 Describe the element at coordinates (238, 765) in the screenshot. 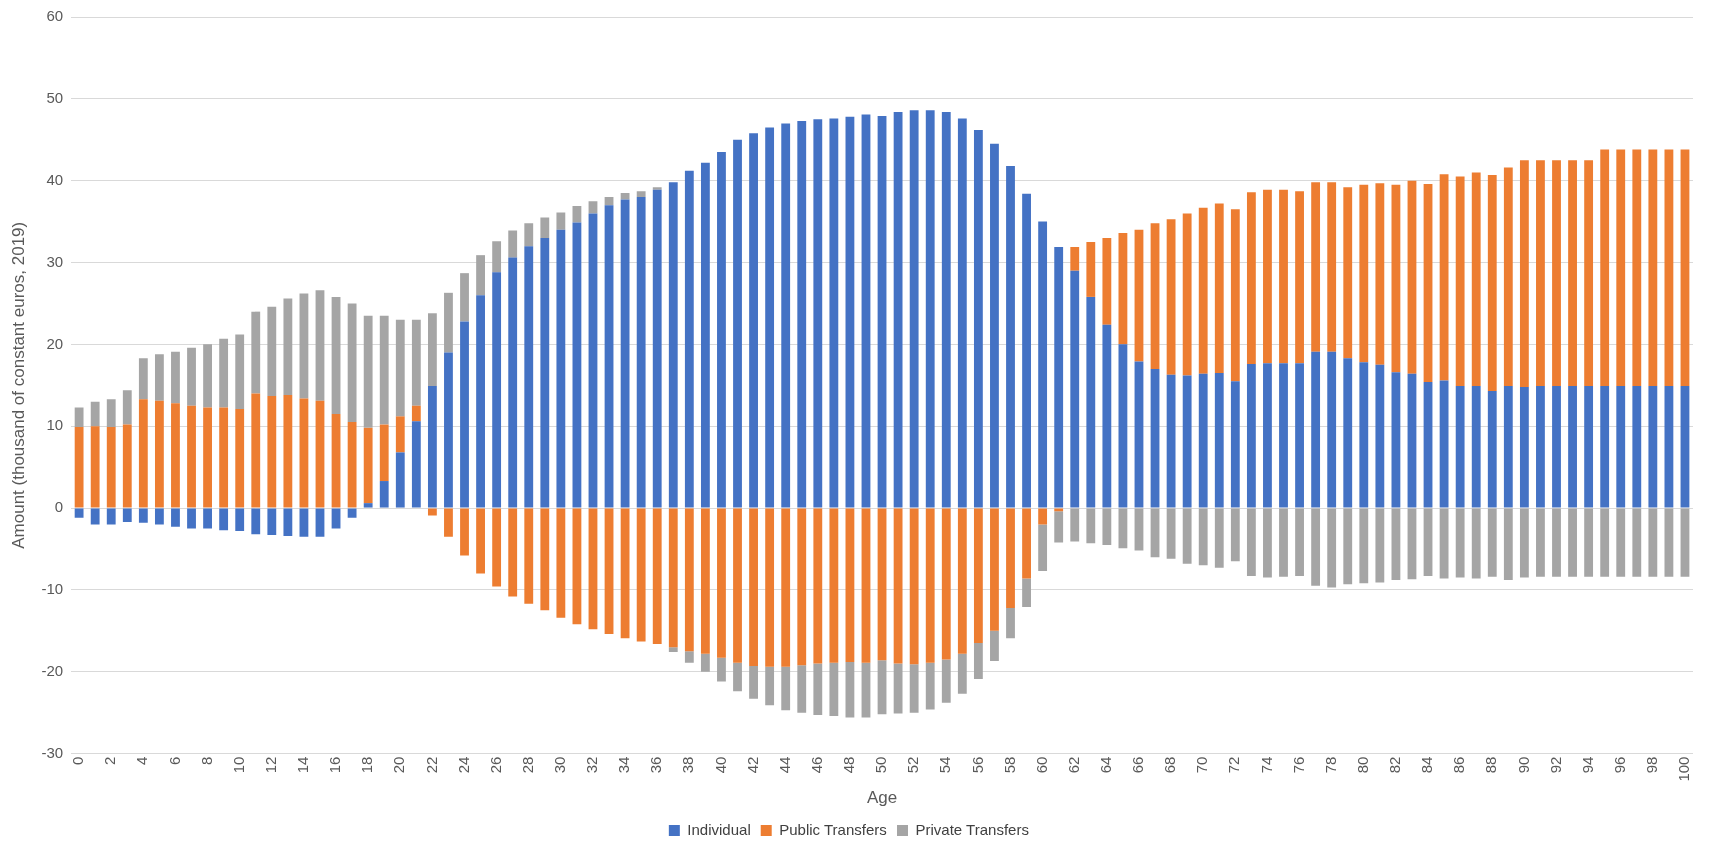

I see `x-tick-label: 10` at that location.